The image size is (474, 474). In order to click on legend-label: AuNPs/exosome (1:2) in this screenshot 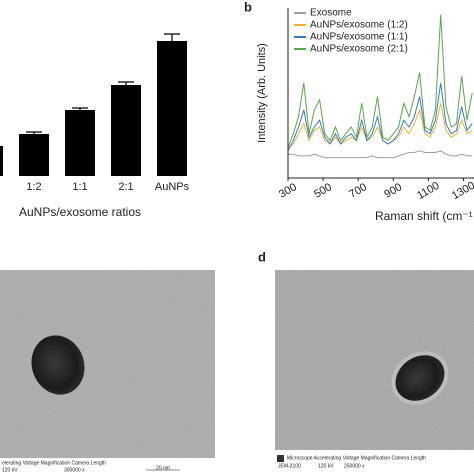, I will do `click(359, 25)`.